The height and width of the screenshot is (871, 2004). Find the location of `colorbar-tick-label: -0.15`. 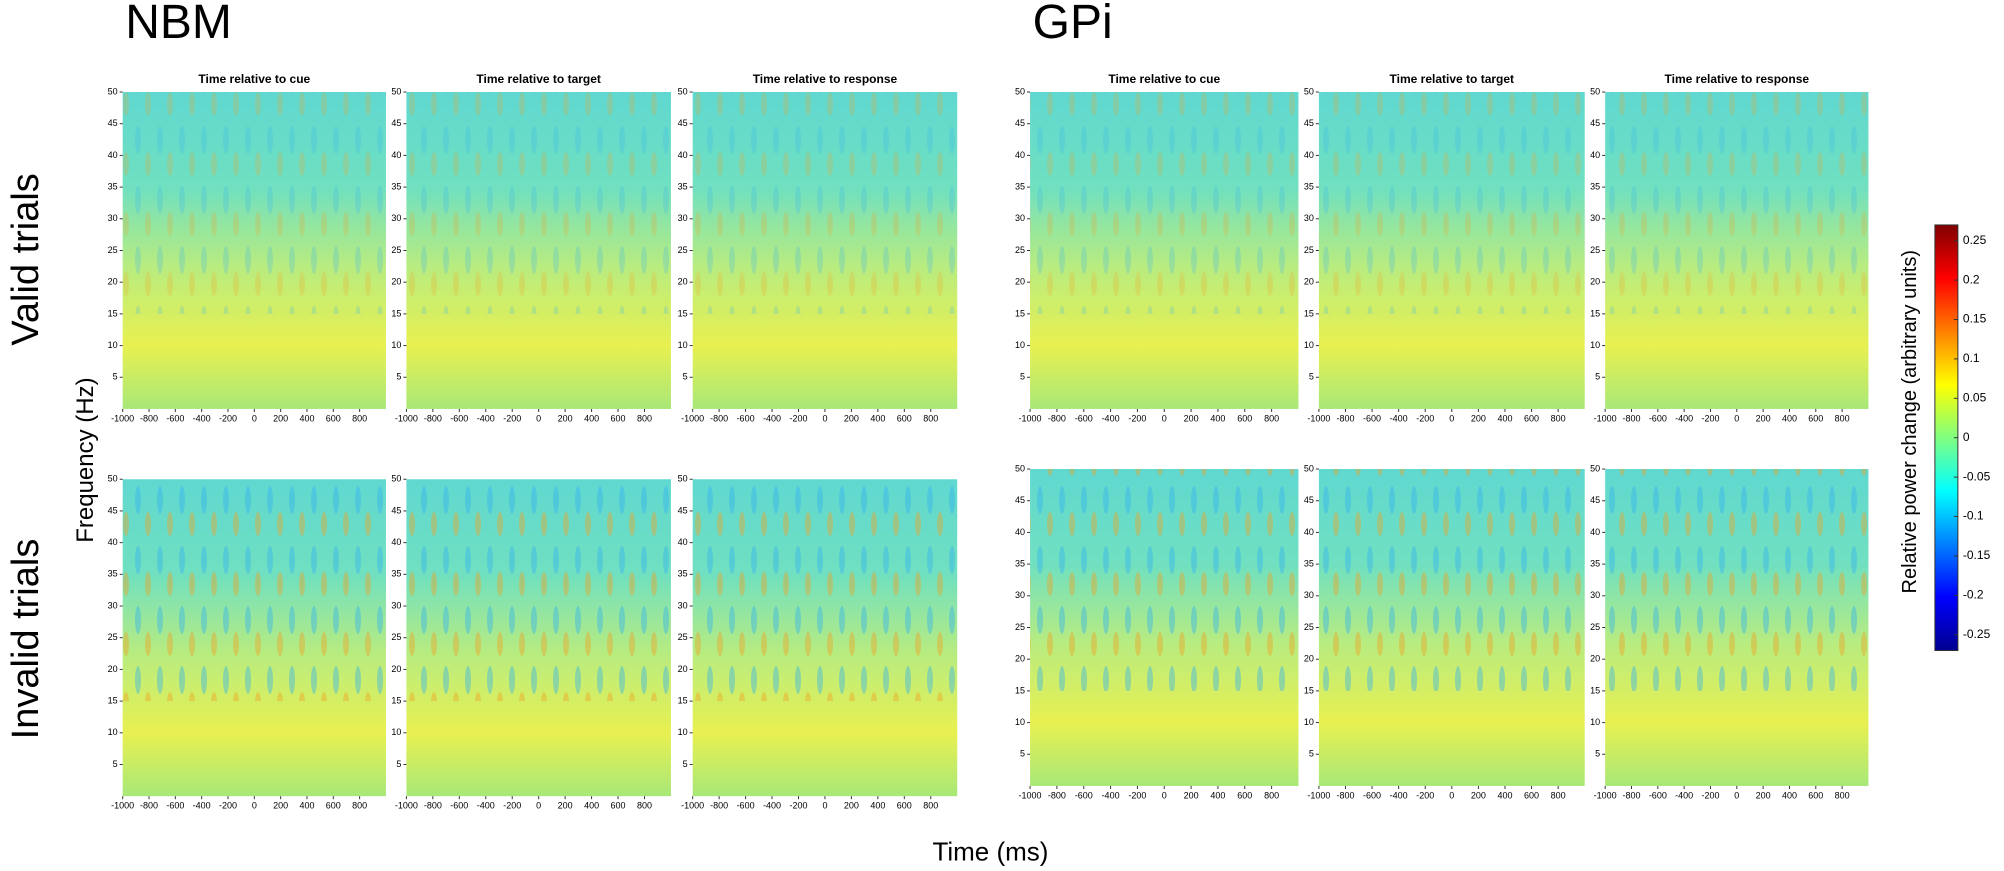

colorbar-tick-label: -0.15 is located at coordinates (1977, 555).